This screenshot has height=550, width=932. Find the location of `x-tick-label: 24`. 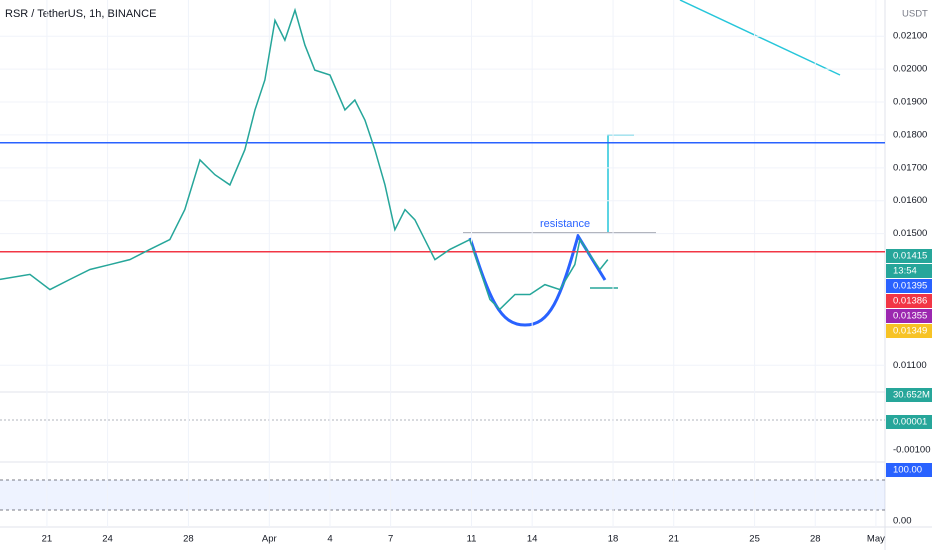

x-tick-label: 24 is located at coordinates (107, 539).